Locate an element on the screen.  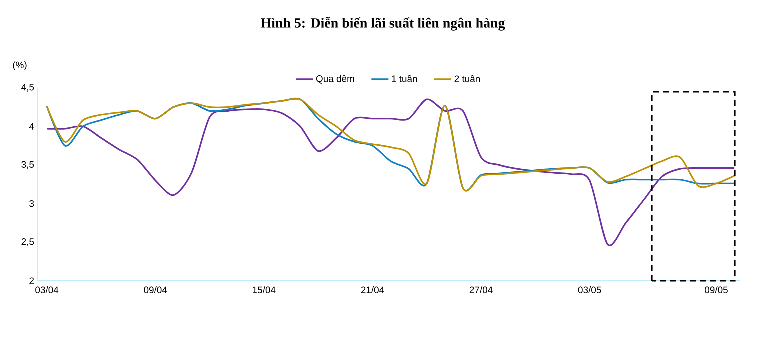
y-tick-label: 3,5 is located at coordinates (28, 165).